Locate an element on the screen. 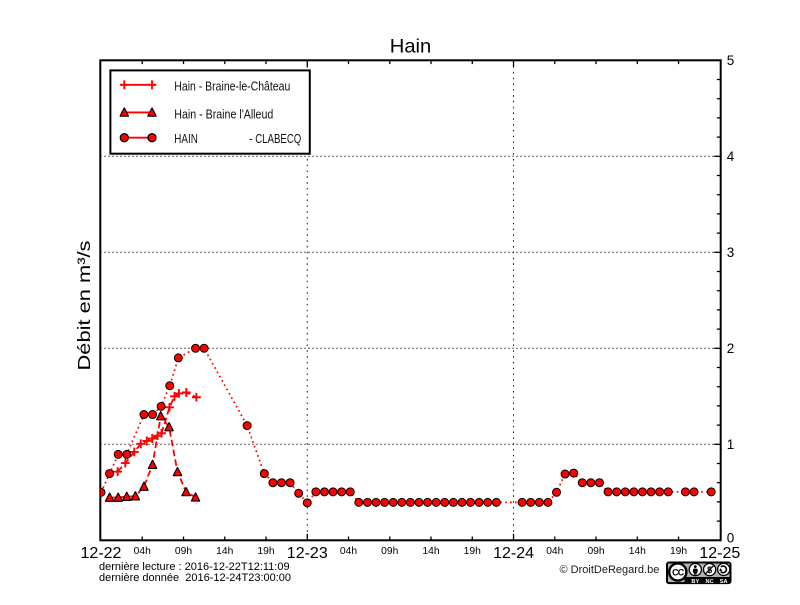 The width and height of the screenshot is (800, 605). svg-text: NC is located at coordinates (710, 582).